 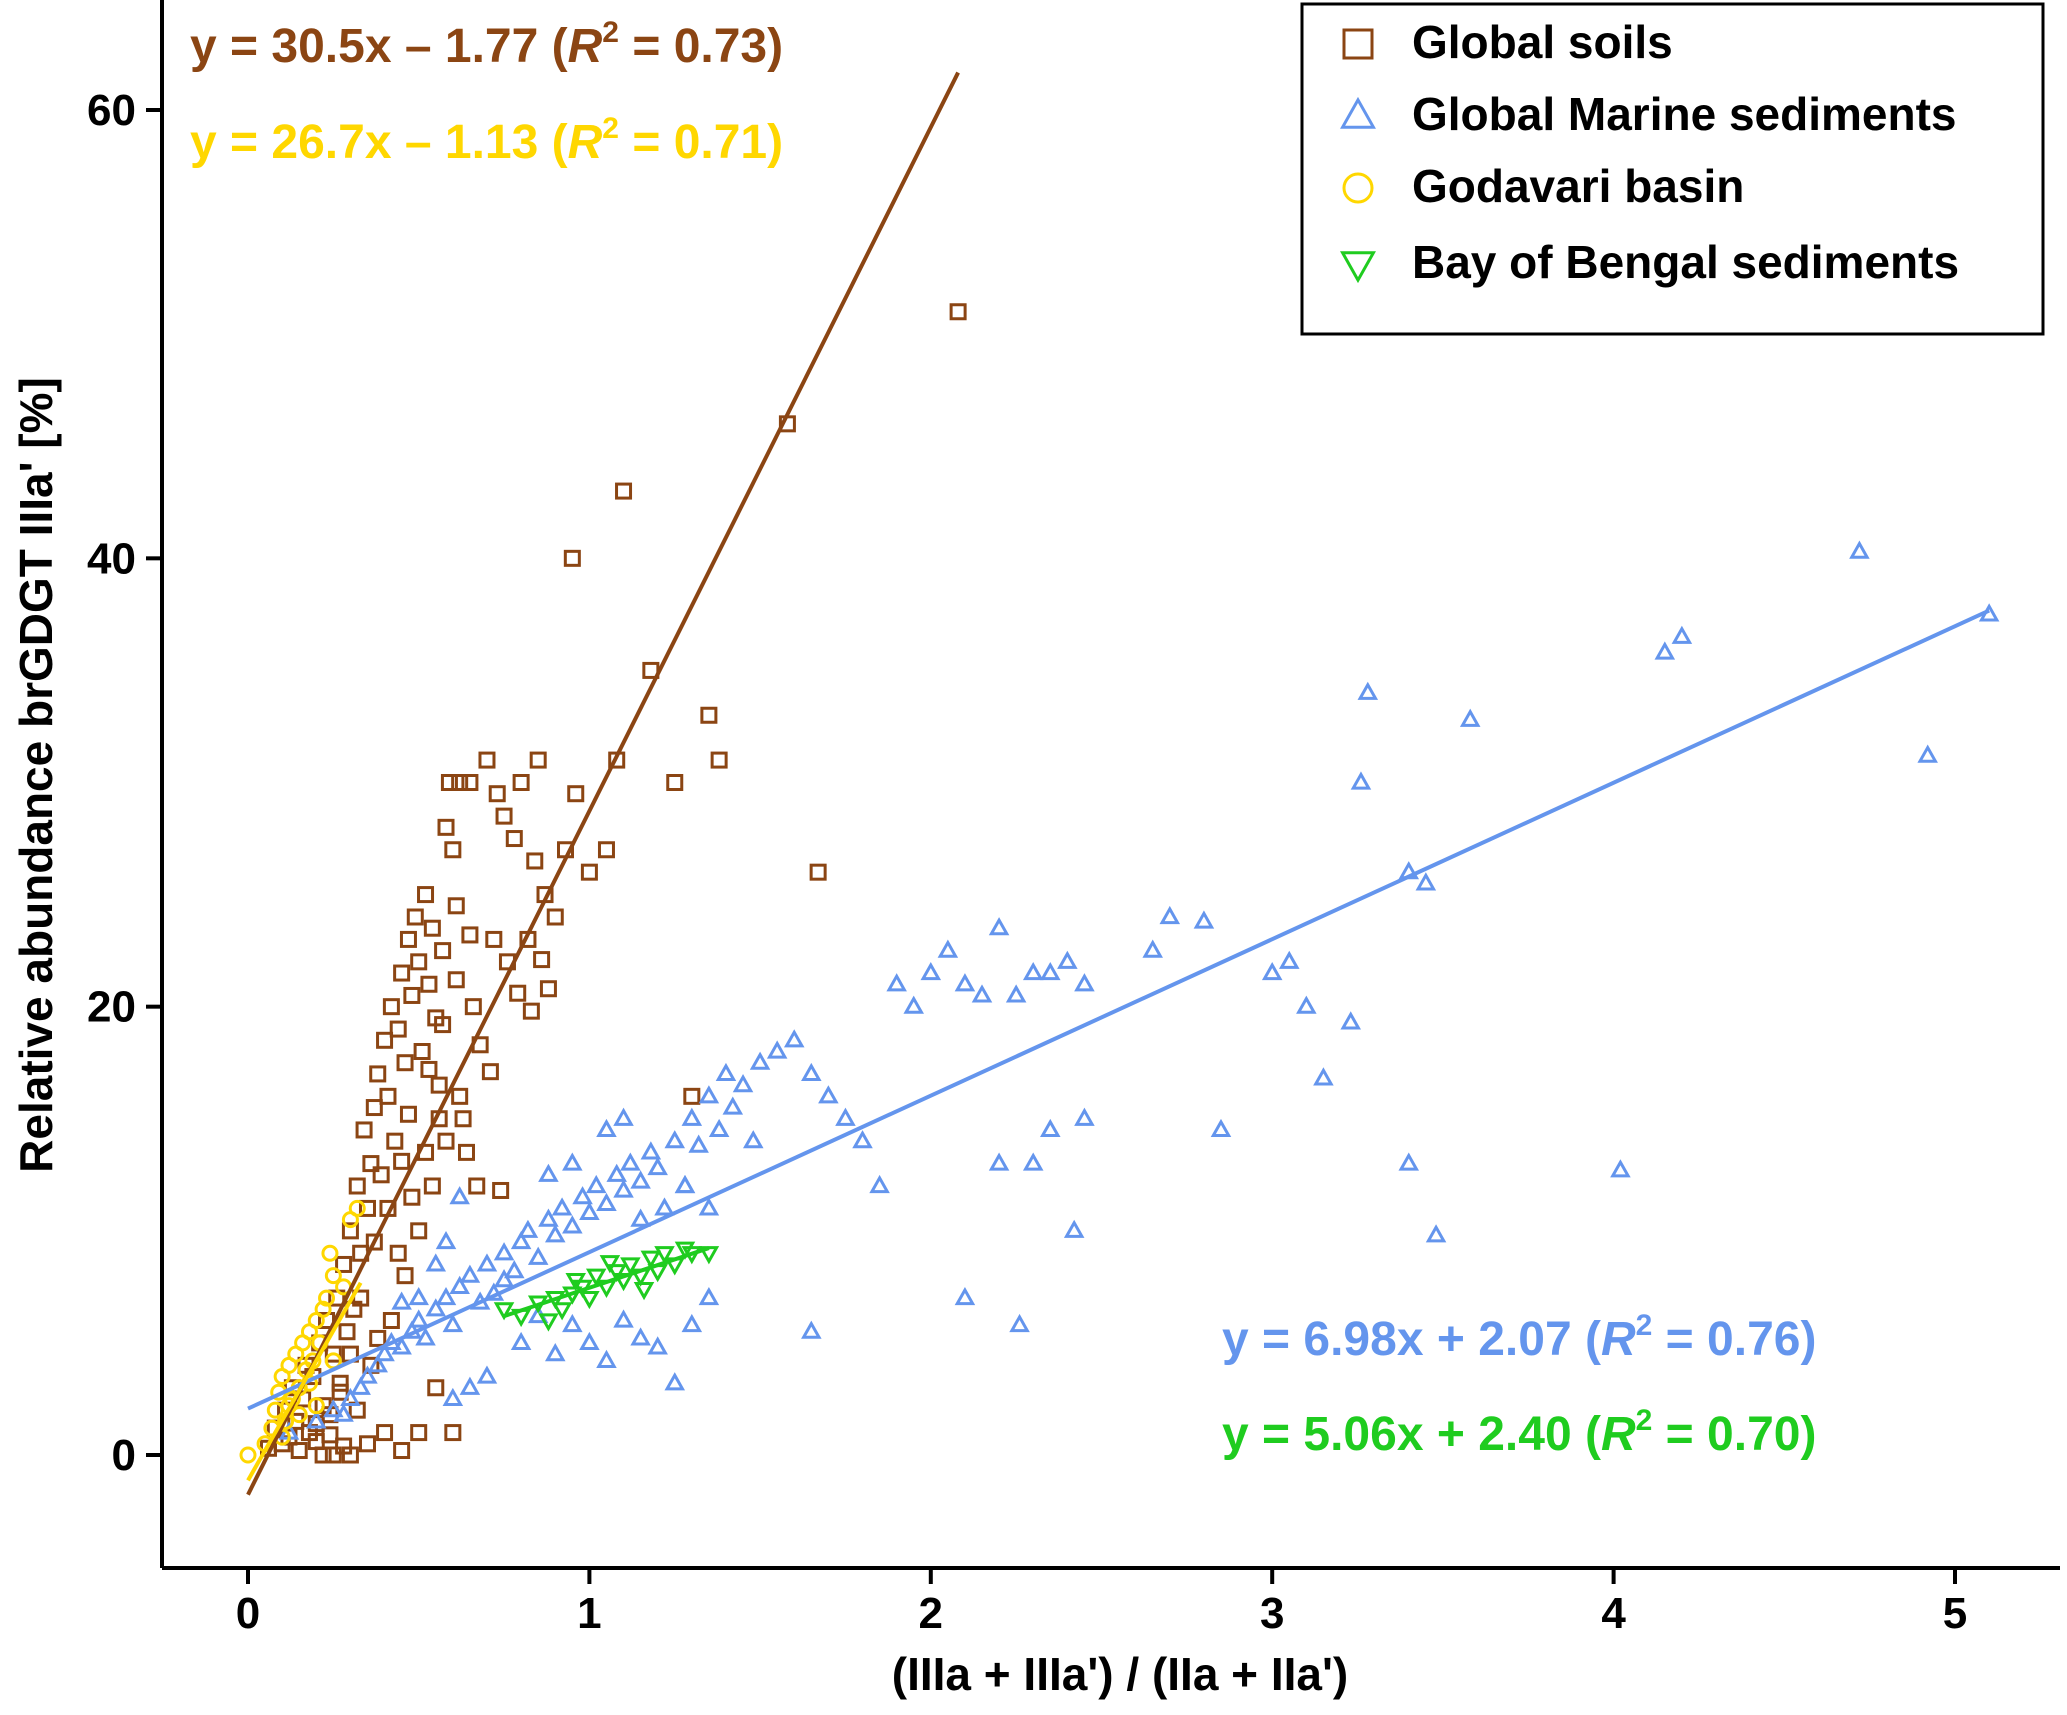 What do you see at coordinates (248, 1613) in the screenshot?
I see `x-tick-label: 0` at bounding box center [248, 1613].